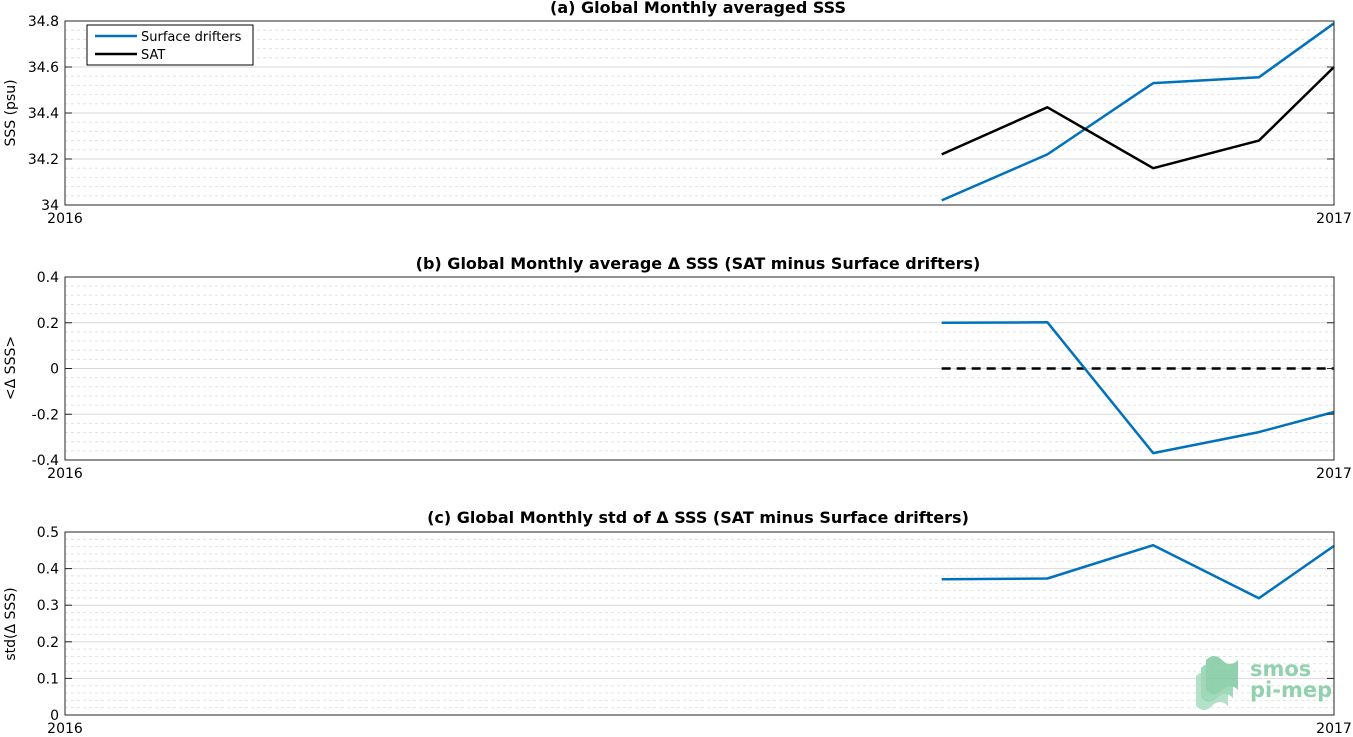  I want to click on panel-c-ytick-label: 0.3, so click(48, 606).